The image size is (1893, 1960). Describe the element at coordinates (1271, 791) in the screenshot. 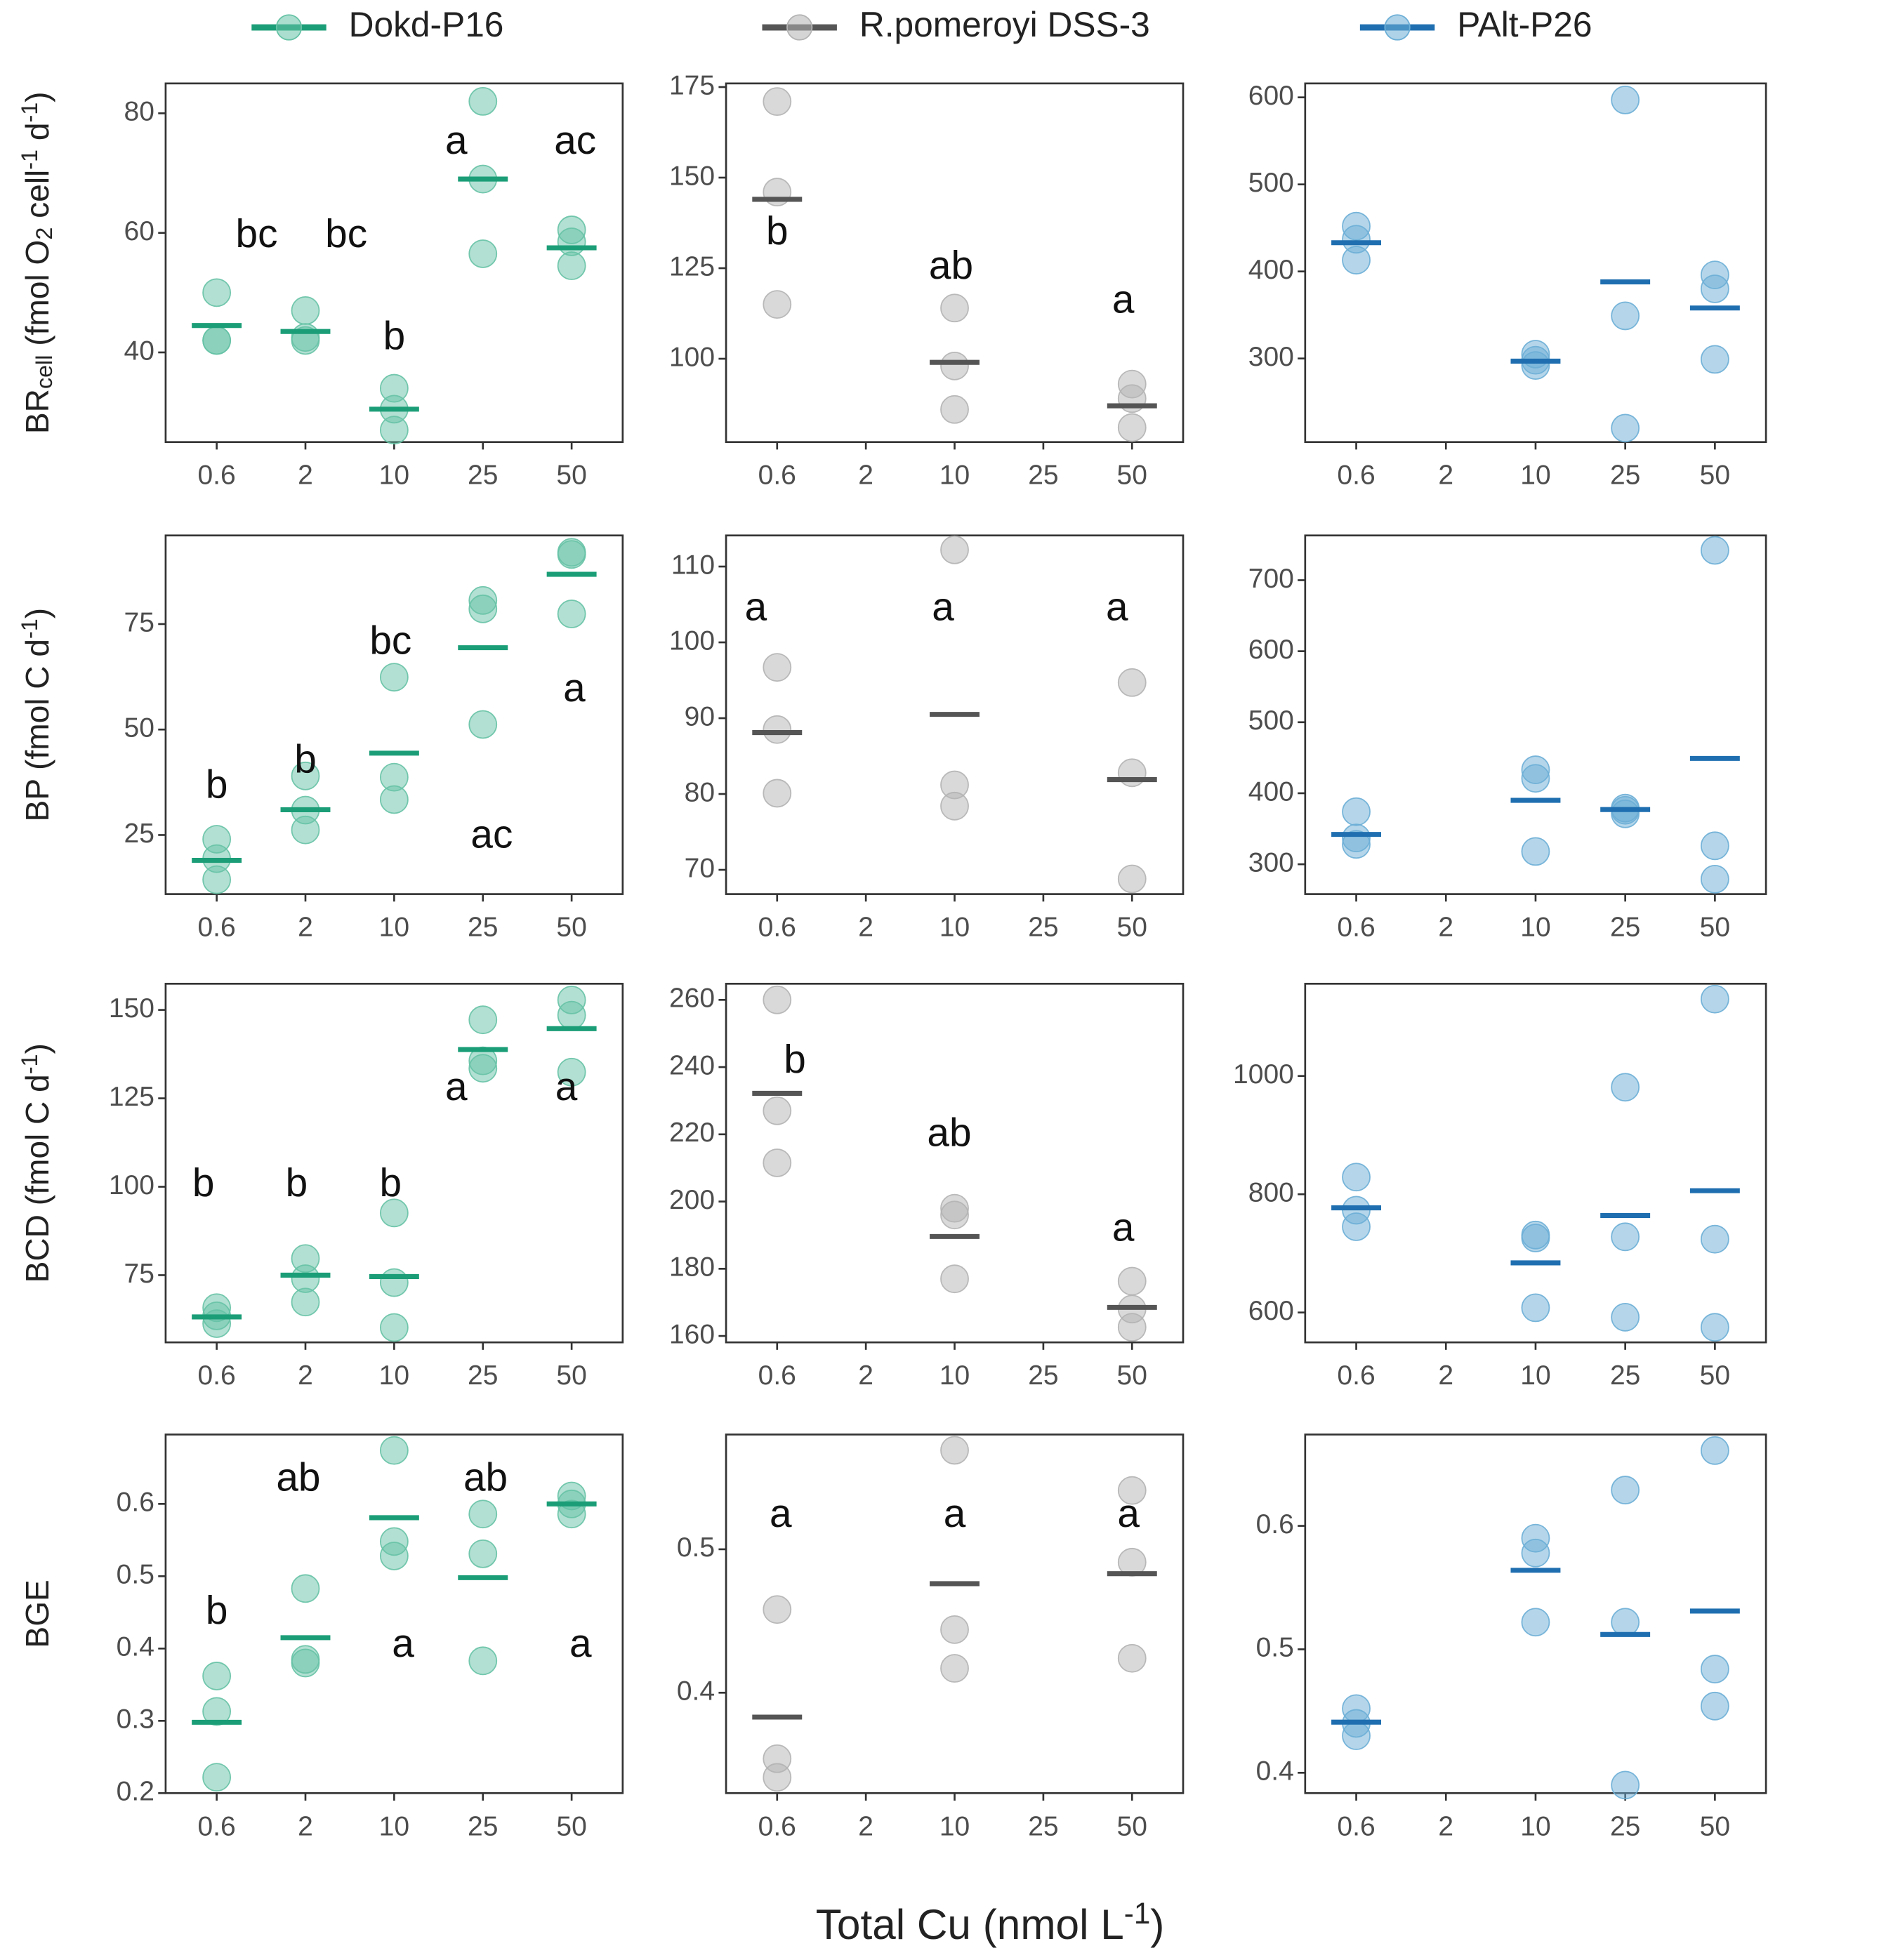

I see `y-tick-label: 400` at that location.